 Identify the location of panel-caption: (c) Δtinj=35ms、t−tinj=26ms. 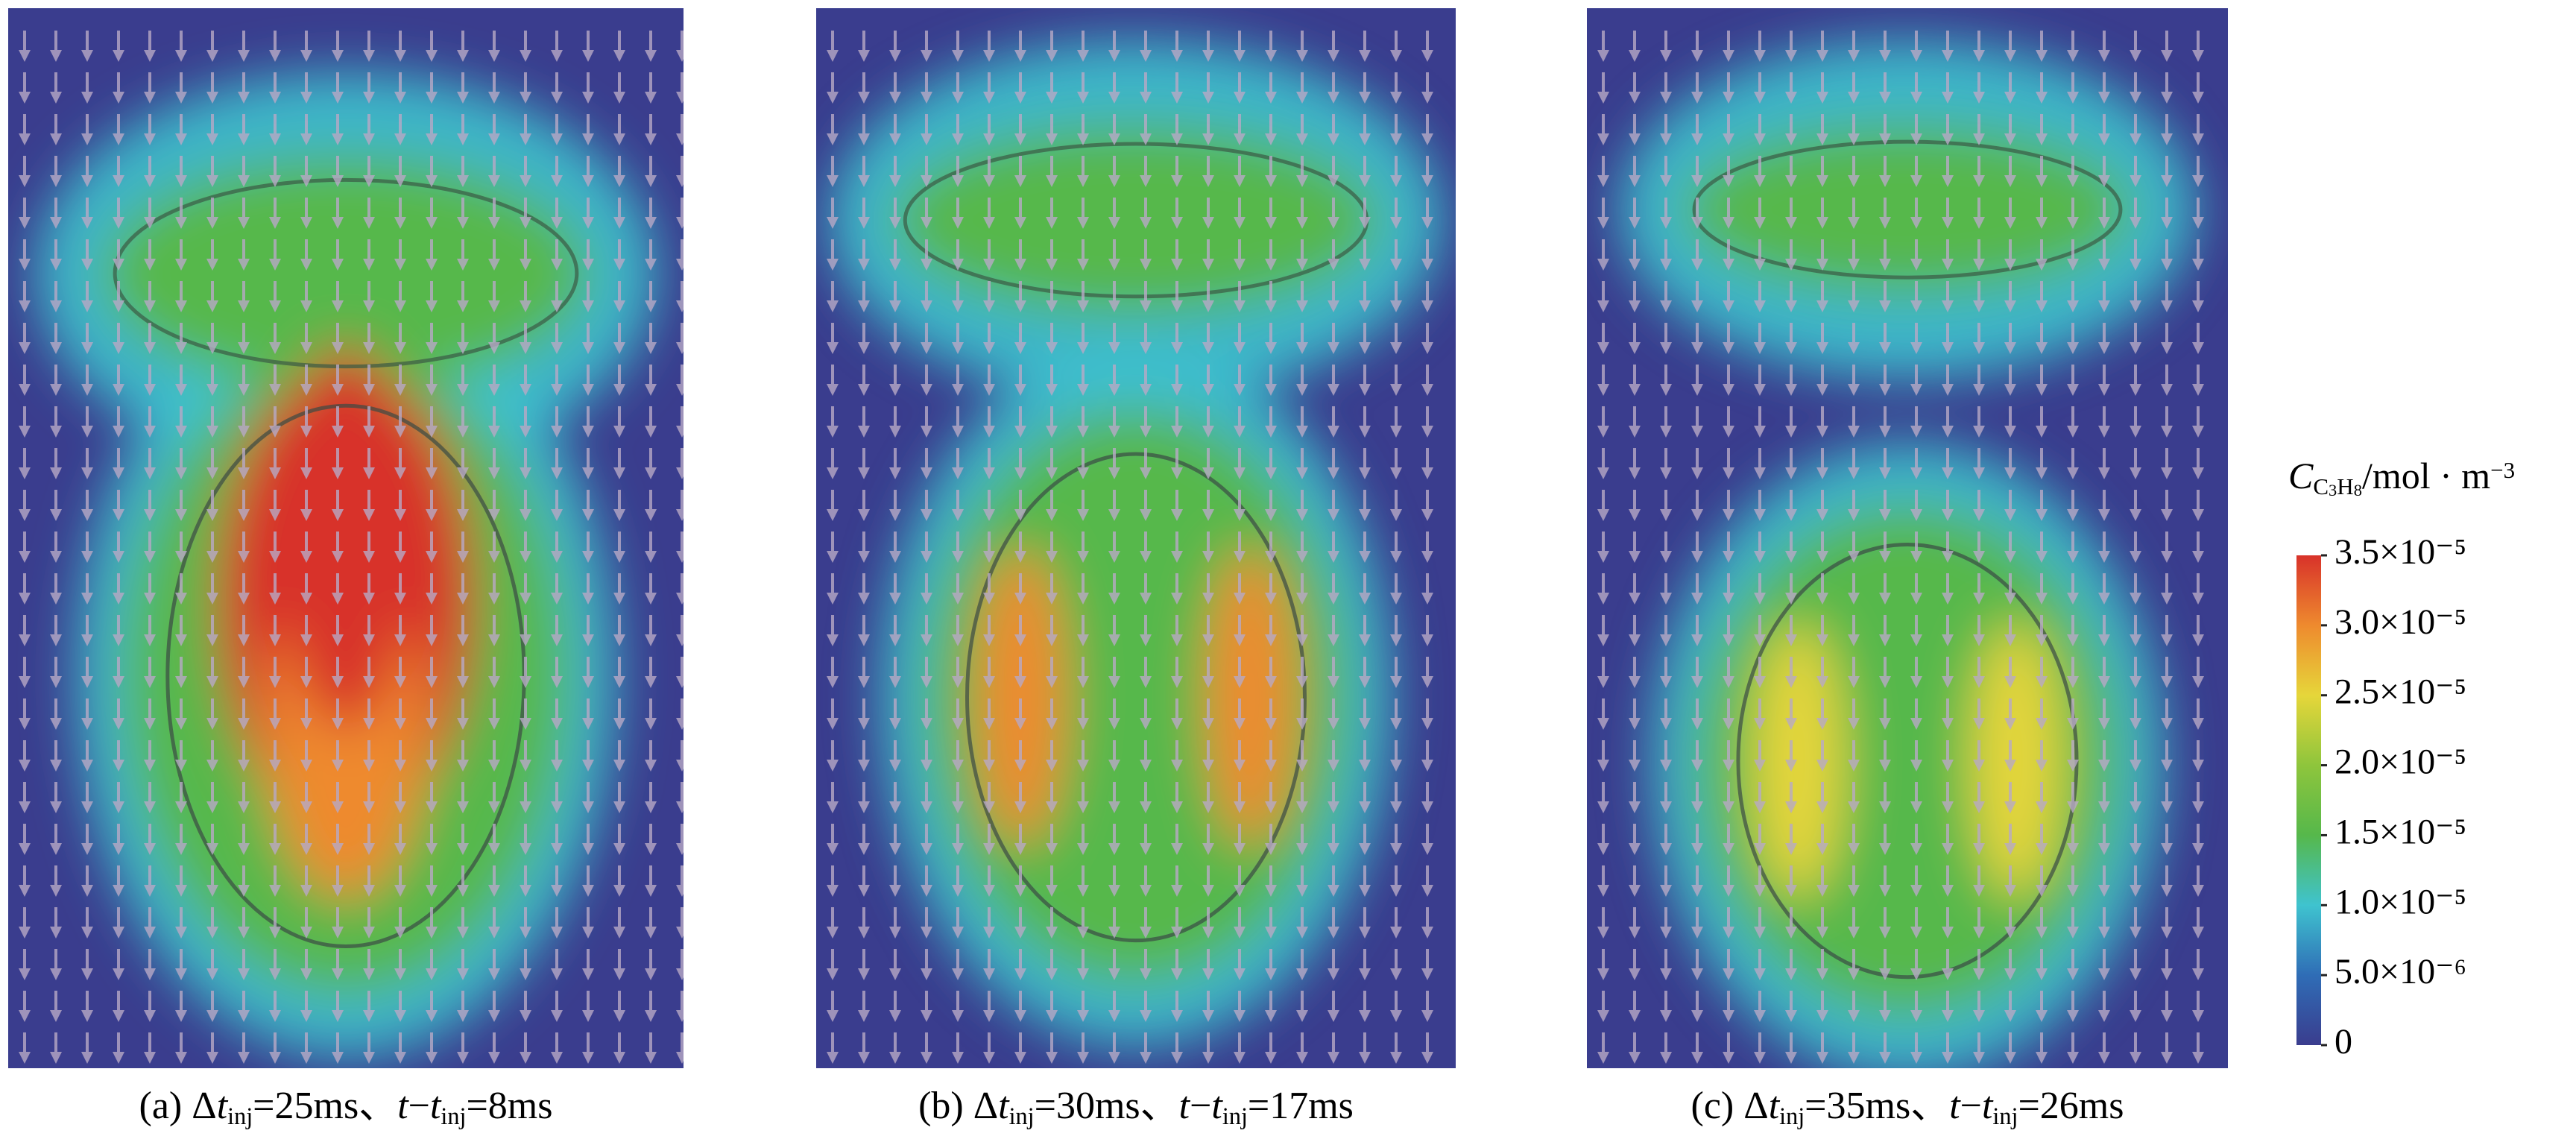
(1908, 1107).